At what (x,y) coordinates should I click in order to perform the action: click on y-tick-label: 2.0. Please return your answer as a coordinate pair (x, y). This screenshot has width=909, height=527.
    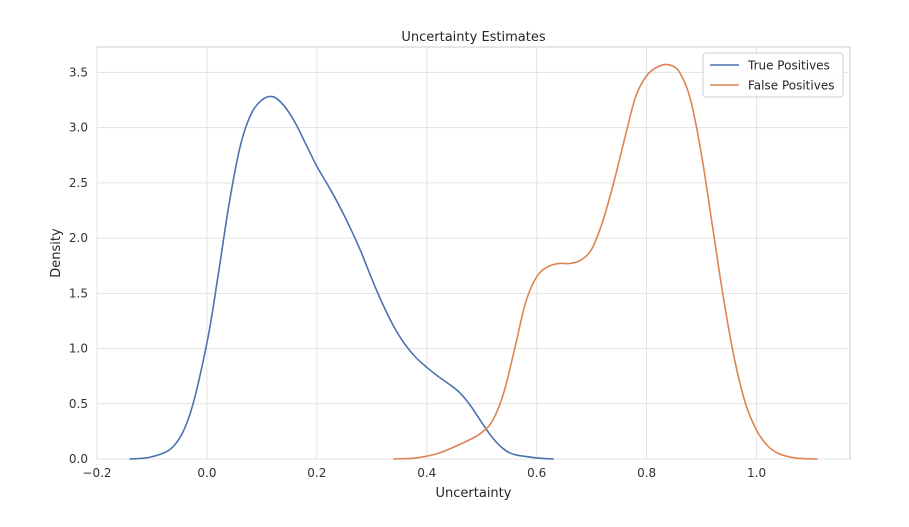
    Looking at the image, I should click on (78, 238).